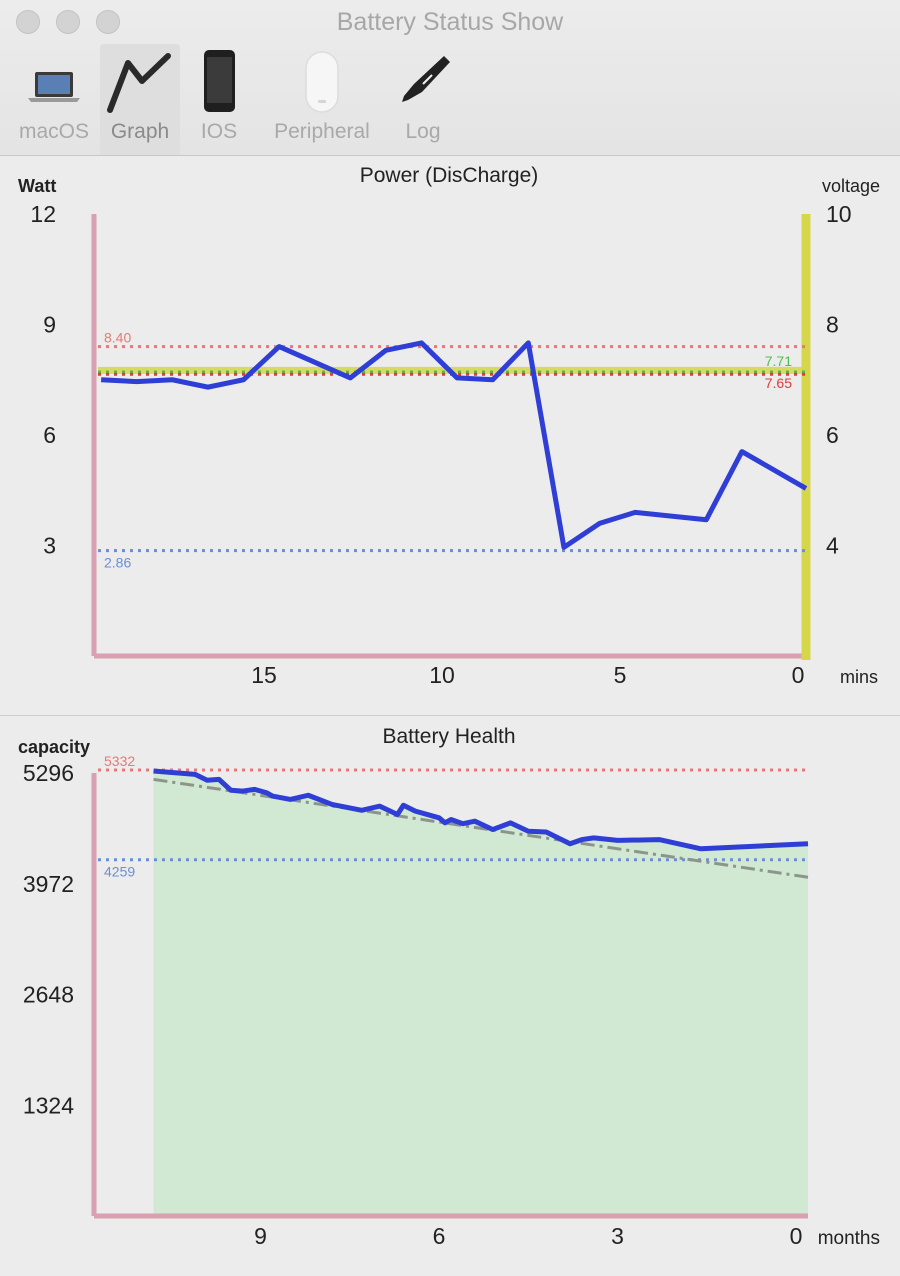  I want to click on power-series-line, so click(454, 445).